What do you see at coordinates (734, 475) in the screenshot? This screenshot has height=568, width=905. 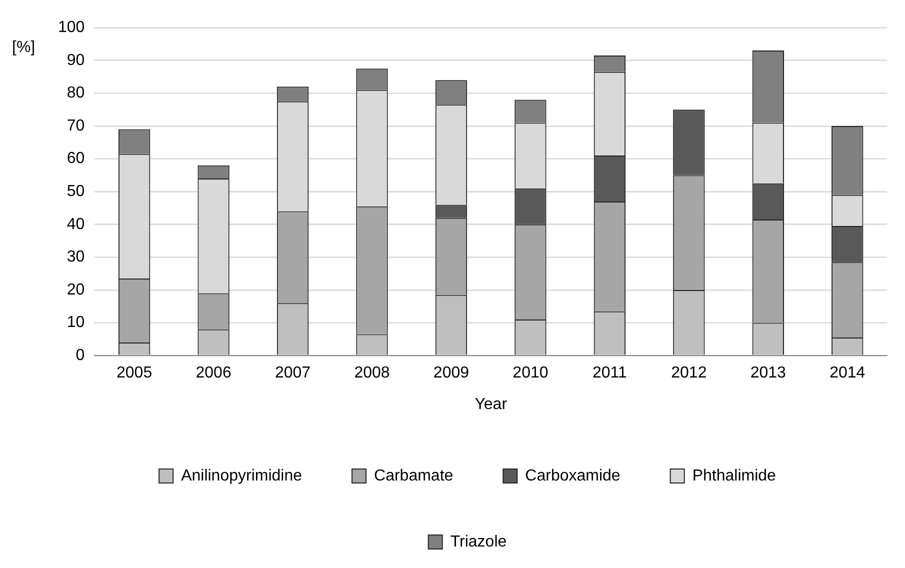 I see `legend-label: Phthalimide` at bounding box center [734, 475].